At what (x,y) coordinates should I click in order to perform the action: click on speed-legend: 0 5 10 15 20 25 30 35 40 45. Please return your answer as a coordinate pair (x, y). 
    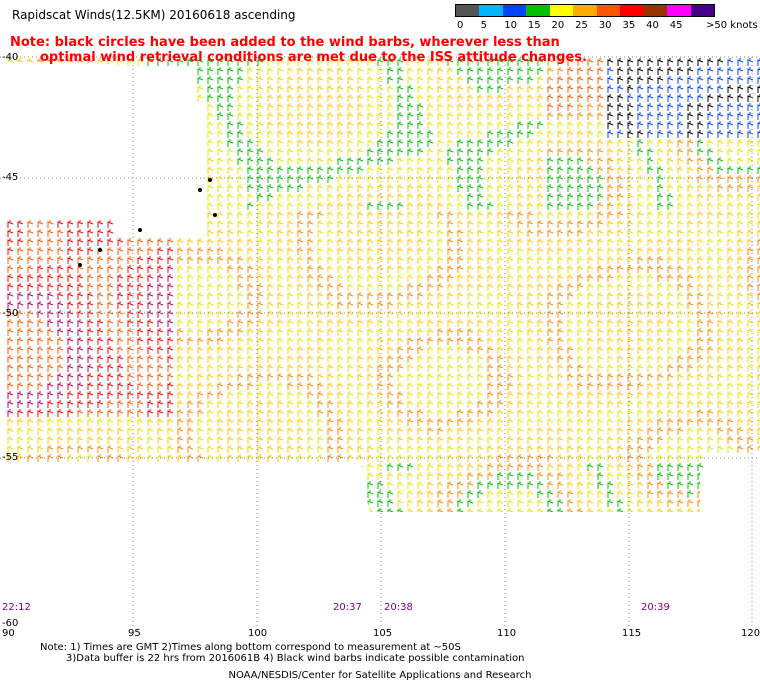
    Looking at the image, I should click on (585, 19).